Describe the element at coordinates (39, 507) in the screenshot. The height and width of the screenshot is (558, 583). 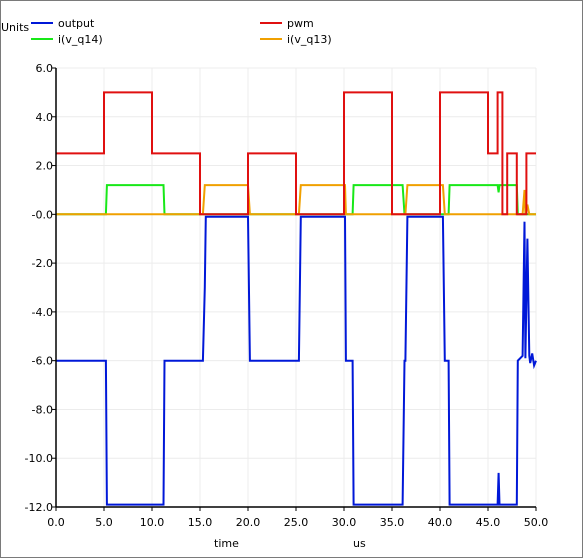
I see `y-tick-label: -12.0` at that location.